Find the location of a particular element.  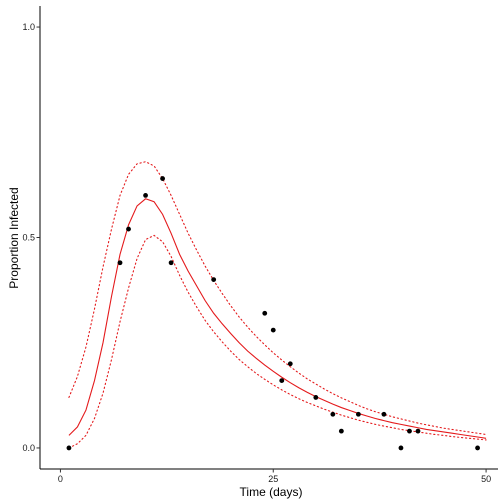

y-tick-label: 0.0 is located at coordinates (28, 448).